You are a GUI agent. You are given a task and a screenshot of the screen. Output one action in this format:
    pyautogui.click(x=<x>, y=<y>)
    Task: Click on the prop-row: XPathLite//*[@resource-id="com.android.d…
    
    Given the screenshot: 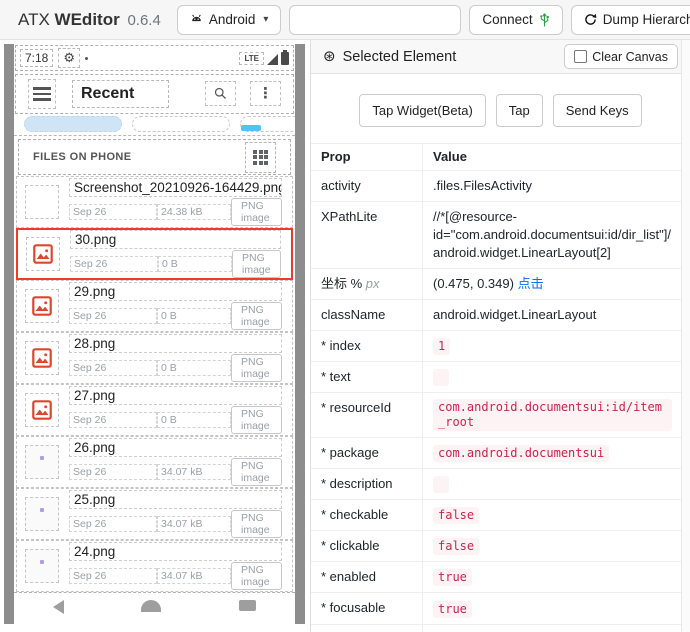 What is the action you would take?
    pyautogui.click(x=496, y=235)
    